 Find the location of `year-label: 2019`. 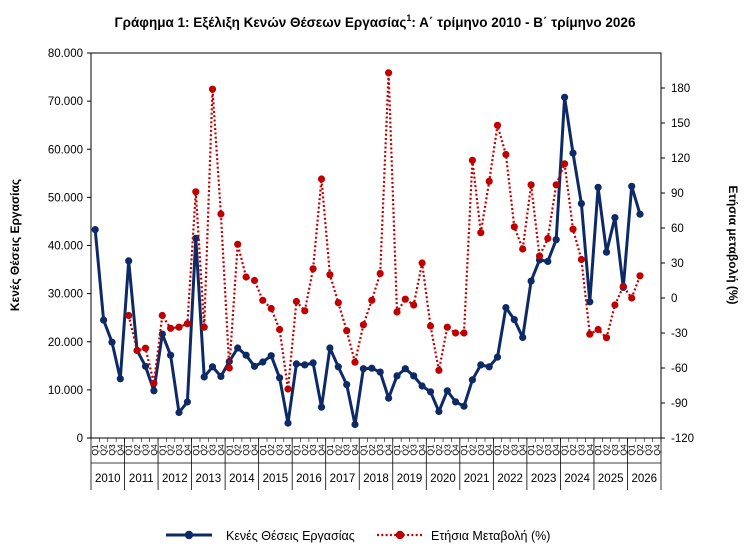

year-label: 2019 is located at coordinates (410, 479).